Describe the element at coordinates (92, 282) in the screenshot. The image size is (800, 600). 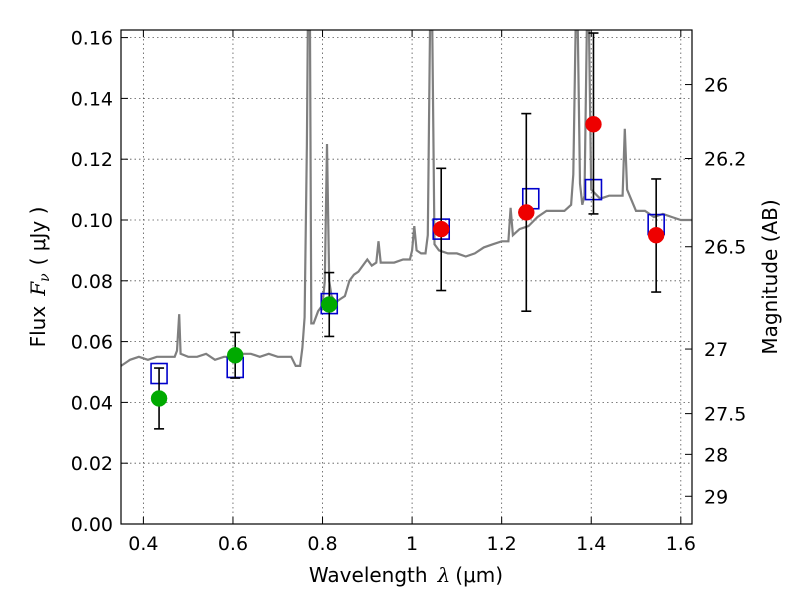
I see `y-tick-label: 0.08` at that location.